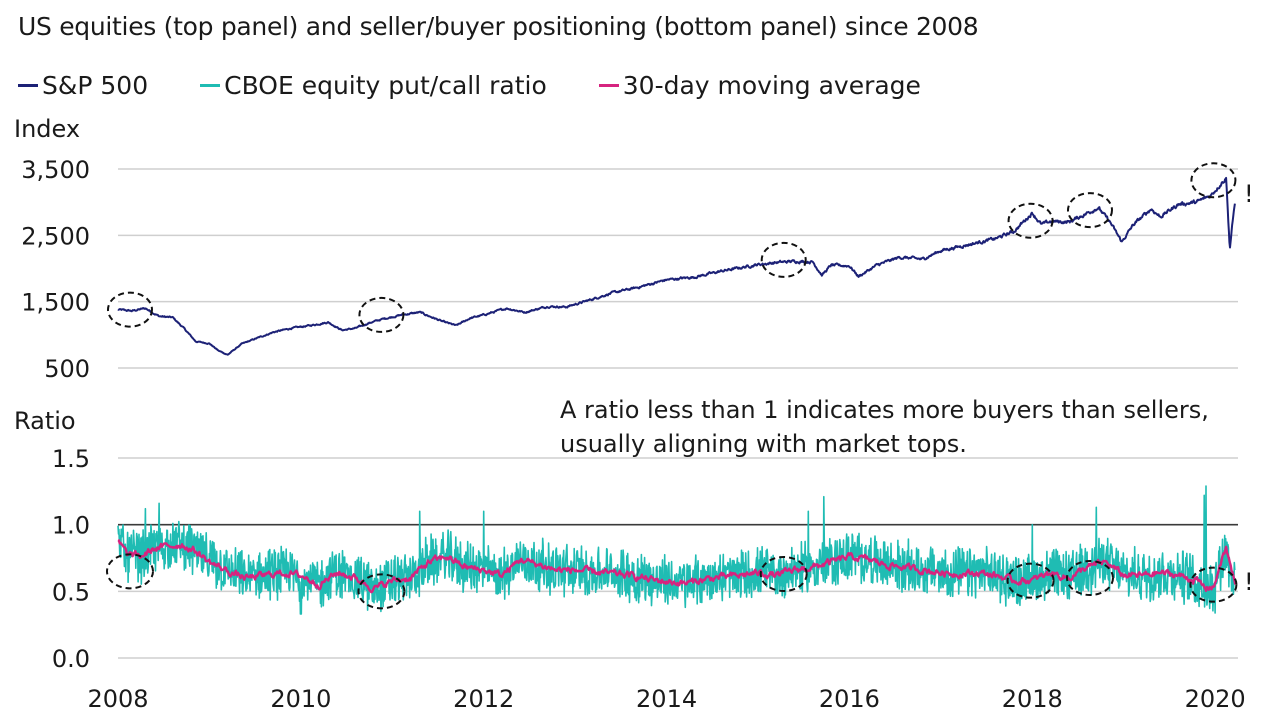  Describe the element at coordinates (71, 459) in the screenshot. I see `bottom-y-tick-label: 1.5` at that location.